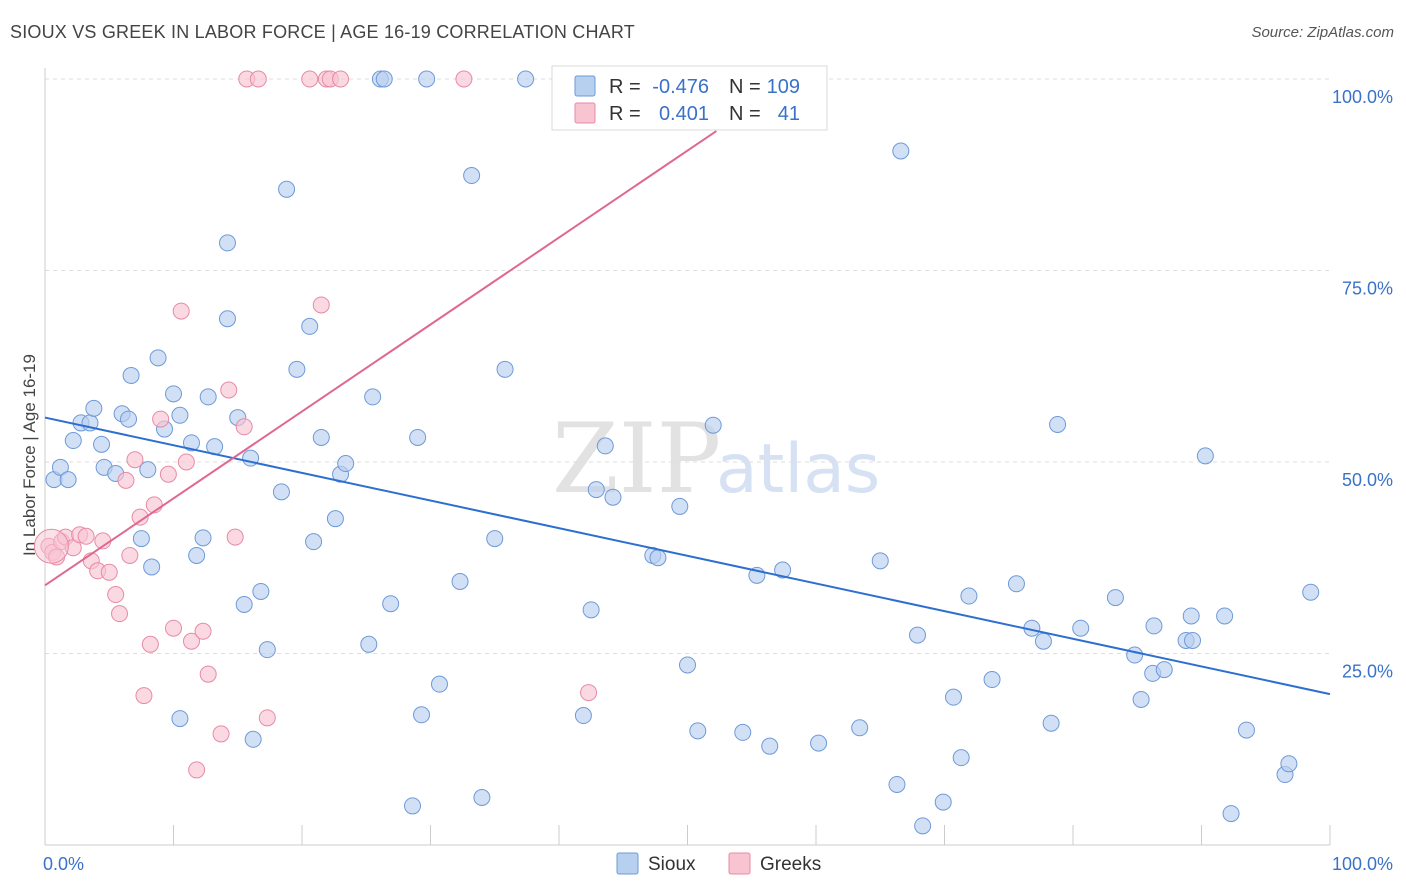 The height and width of the screenshot is (892, 1406). What do you see at coordinates (636, 459) in the screenshot?
I see `watermark-zip: ZIP` at bounding box center [636, 459].